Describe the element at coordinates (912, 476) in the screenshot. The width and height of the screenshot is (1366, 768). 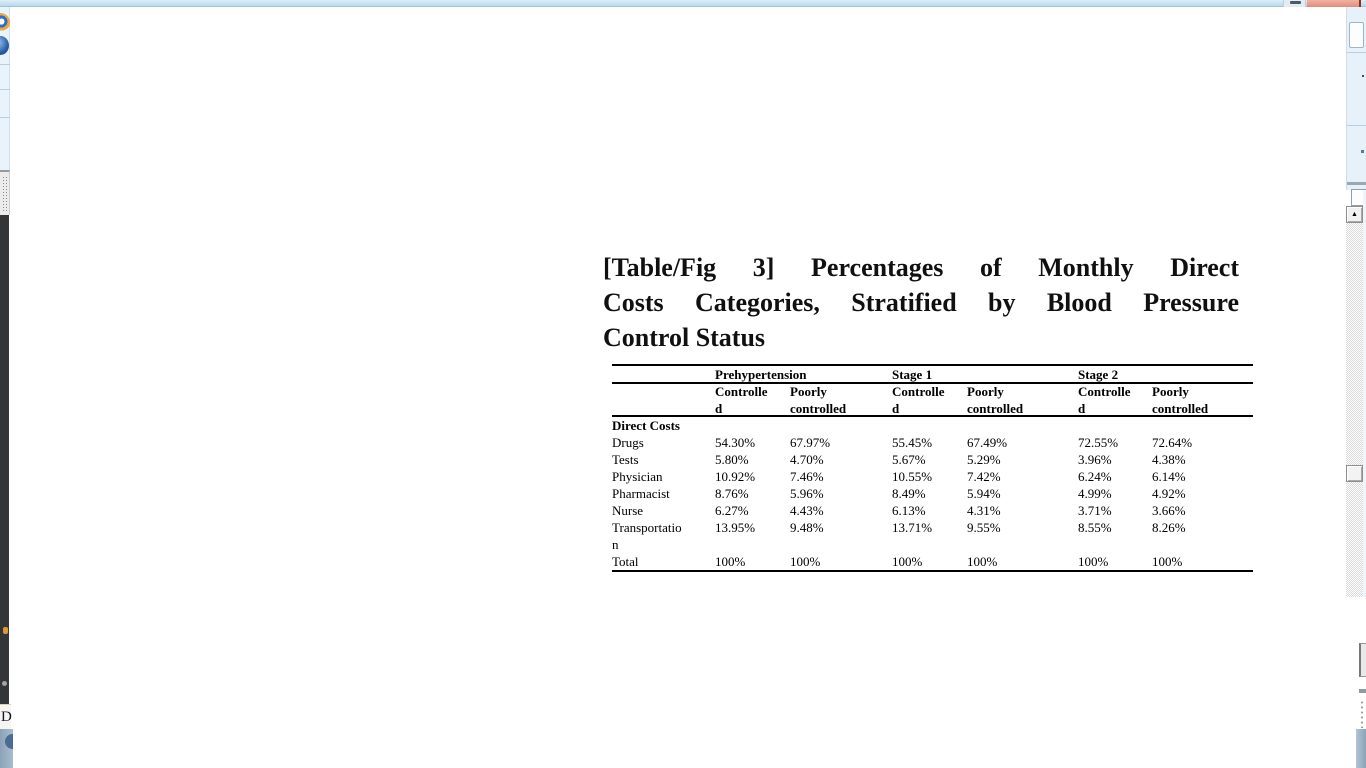
I see `table-cell: 10.55%` at that location.